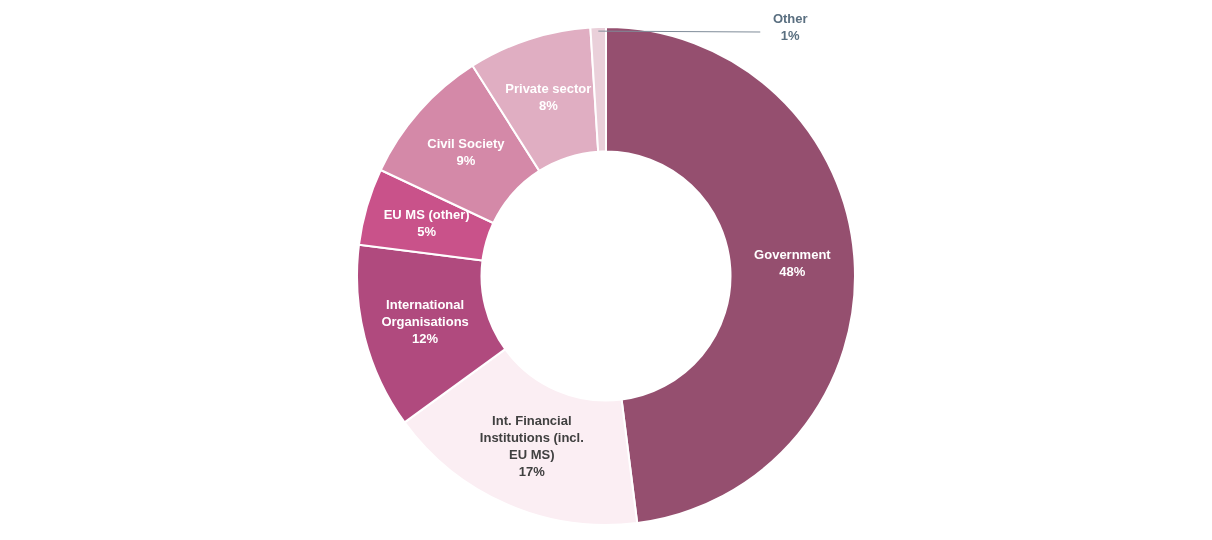 The image size is (1212, 540). What do you see at coordinates (548, 106) in the screenshot?
I see `data-label: 8%` at bounding box center [548, 106].